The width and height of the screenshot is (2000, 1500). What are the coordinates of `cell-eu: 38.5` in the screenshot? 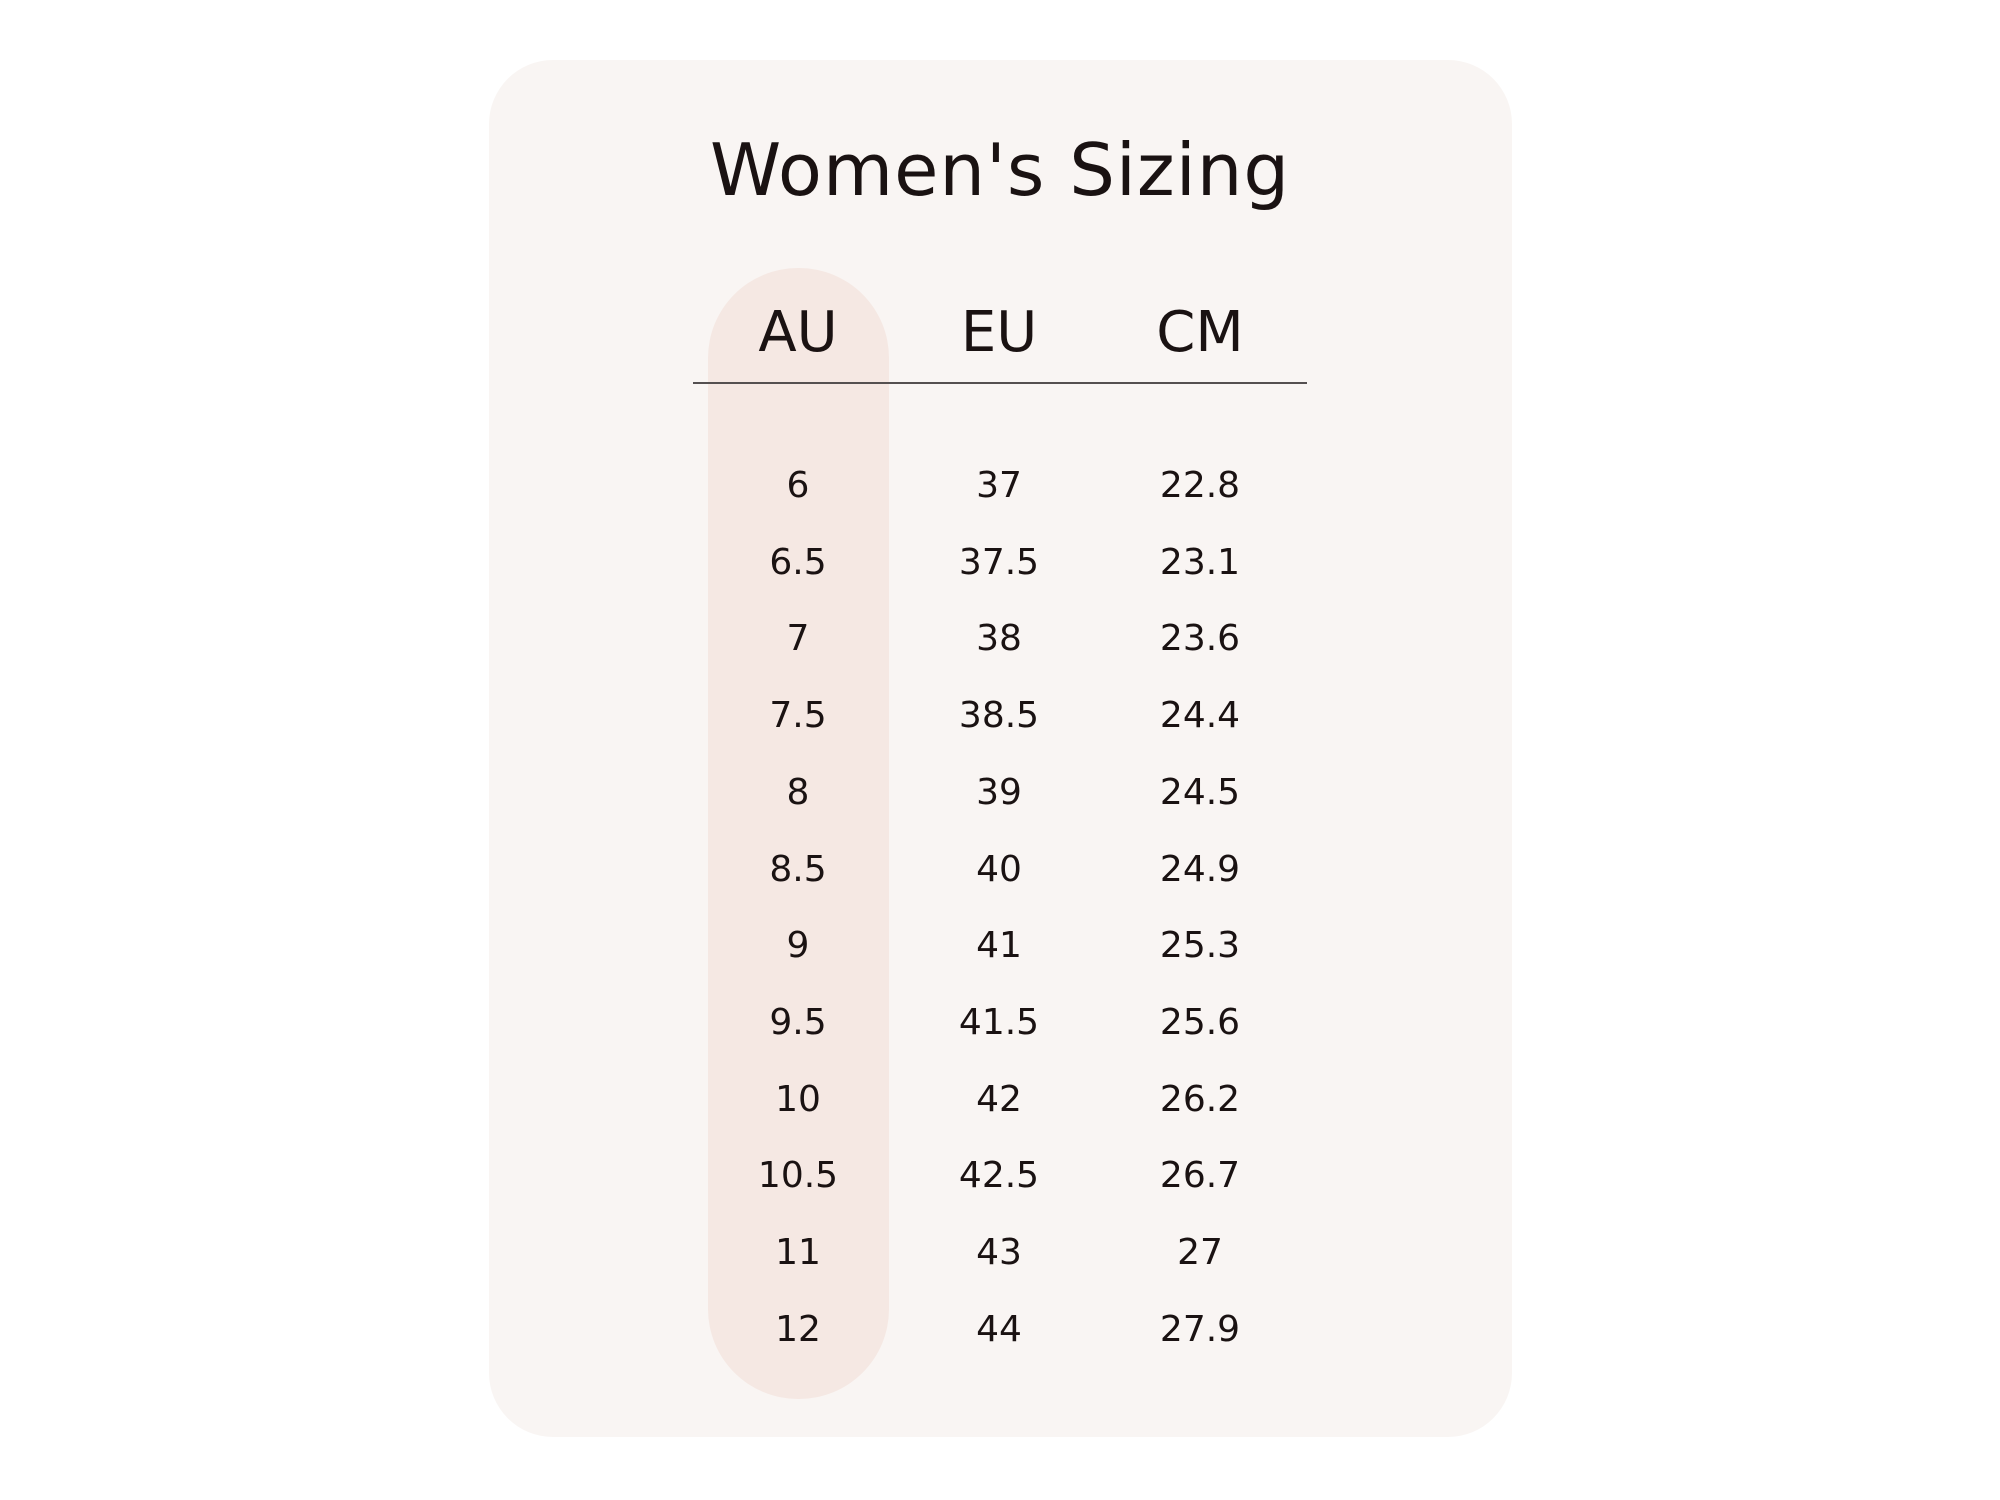 It's located at (999, 716).